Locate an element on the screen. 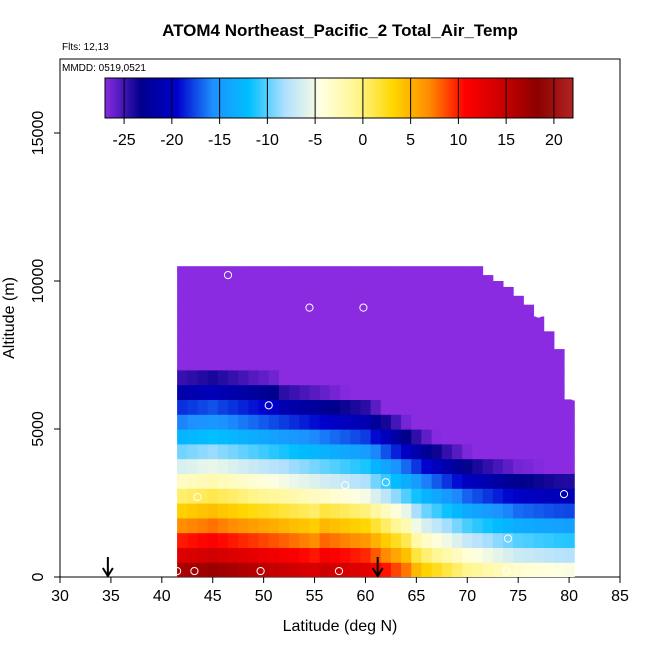  dates-label: MMDD: 0519,0521 is located at coordinates (104, 68).